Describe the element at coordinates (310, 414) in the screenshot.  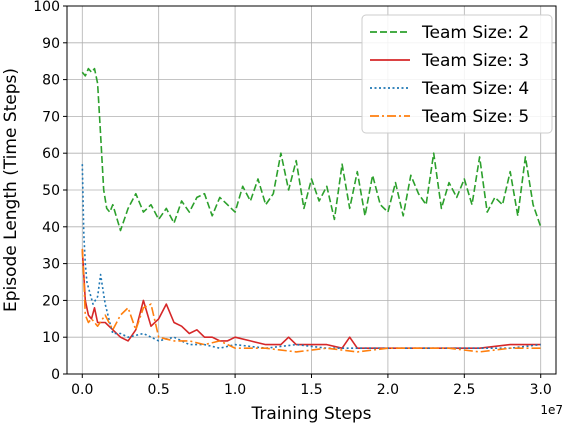
I see `x-axis-label: Training Steps` at that location.